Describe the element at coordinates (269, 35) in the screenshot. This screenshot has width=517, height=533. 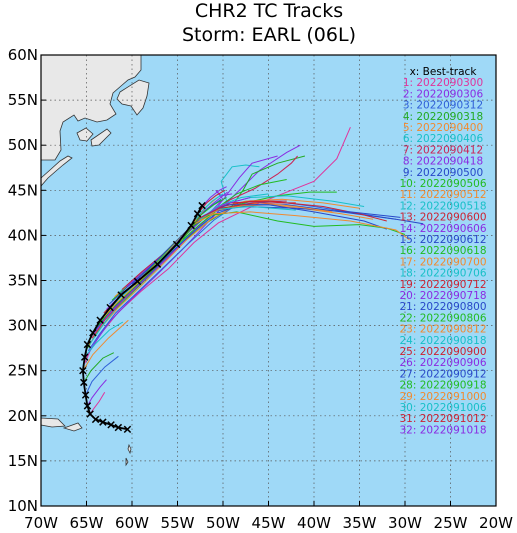
I see `chart-title-line-2: Storm: EARL (06L)` at that location.